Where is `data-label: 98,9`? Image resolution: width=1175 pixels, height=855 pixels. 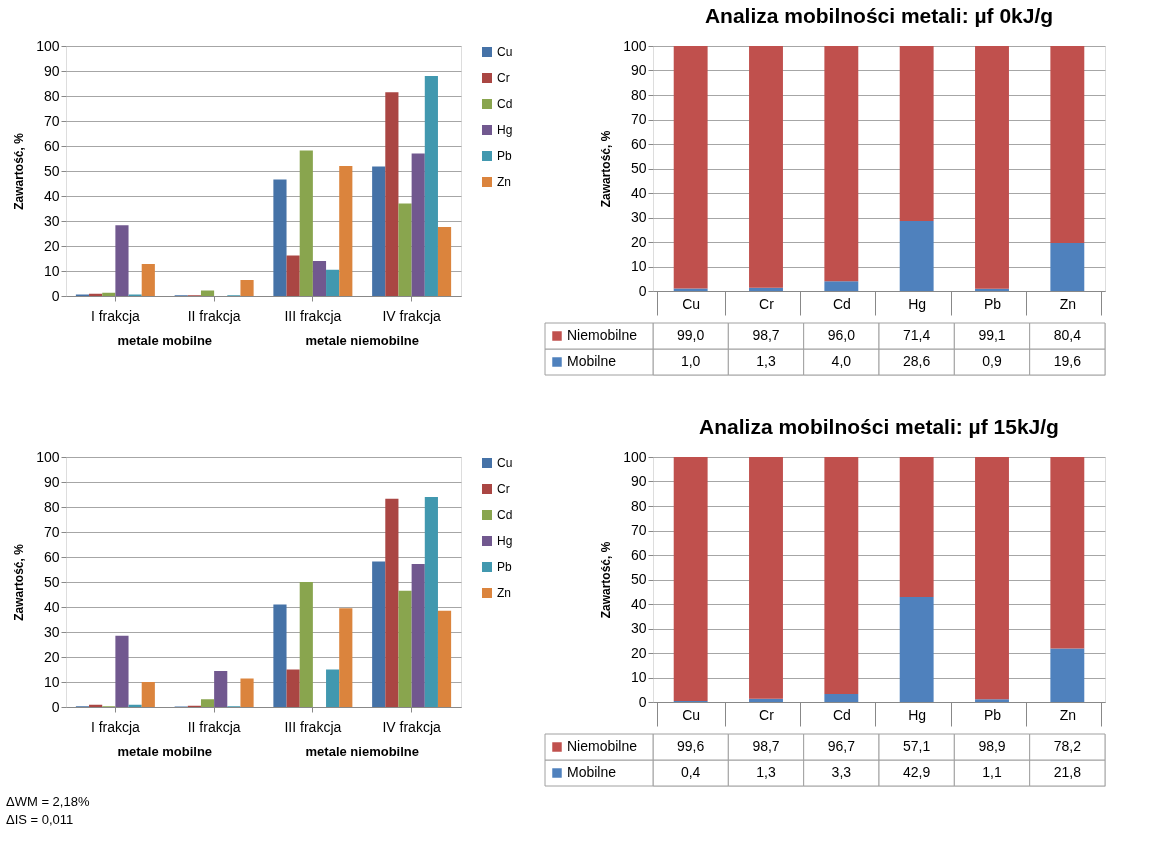
data-label: 98,9 is located at coordinates (992, 746).